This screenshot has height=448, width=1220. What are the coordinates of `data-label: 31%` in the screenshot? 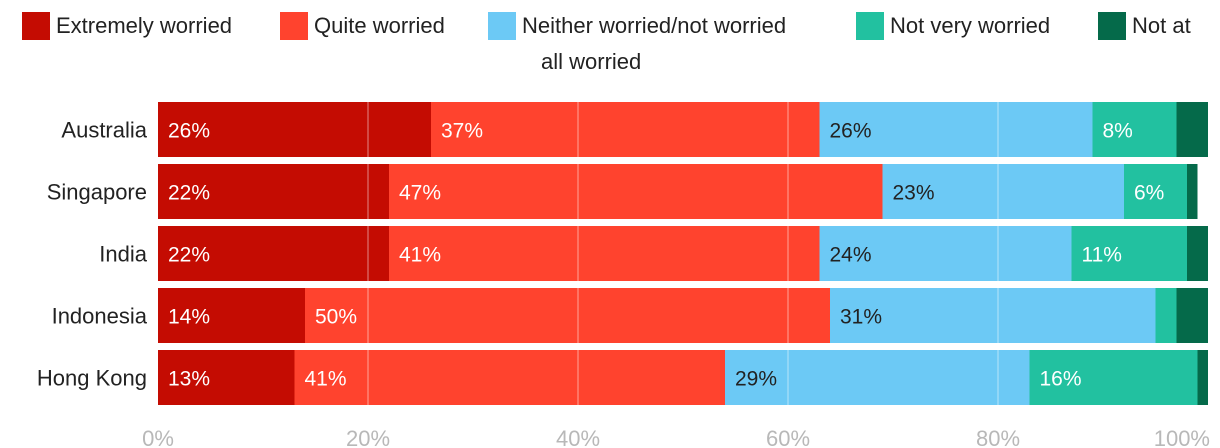 It's located at (861, 317).